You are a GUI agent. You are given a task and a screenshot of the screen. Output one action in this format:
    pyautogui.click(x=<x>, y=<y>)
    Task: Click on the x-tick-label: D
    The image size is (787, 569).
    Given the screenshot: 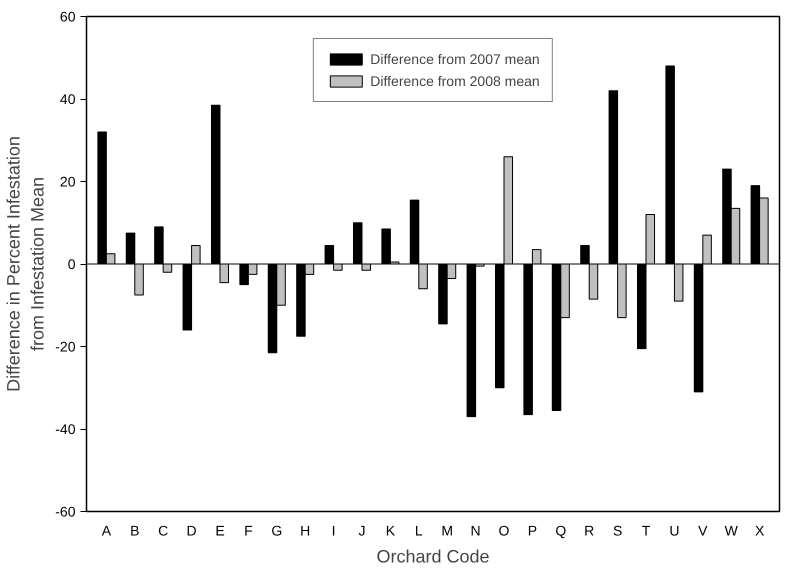 What is the action you would take?
    pyautogui.click(x=191, y=530)
    